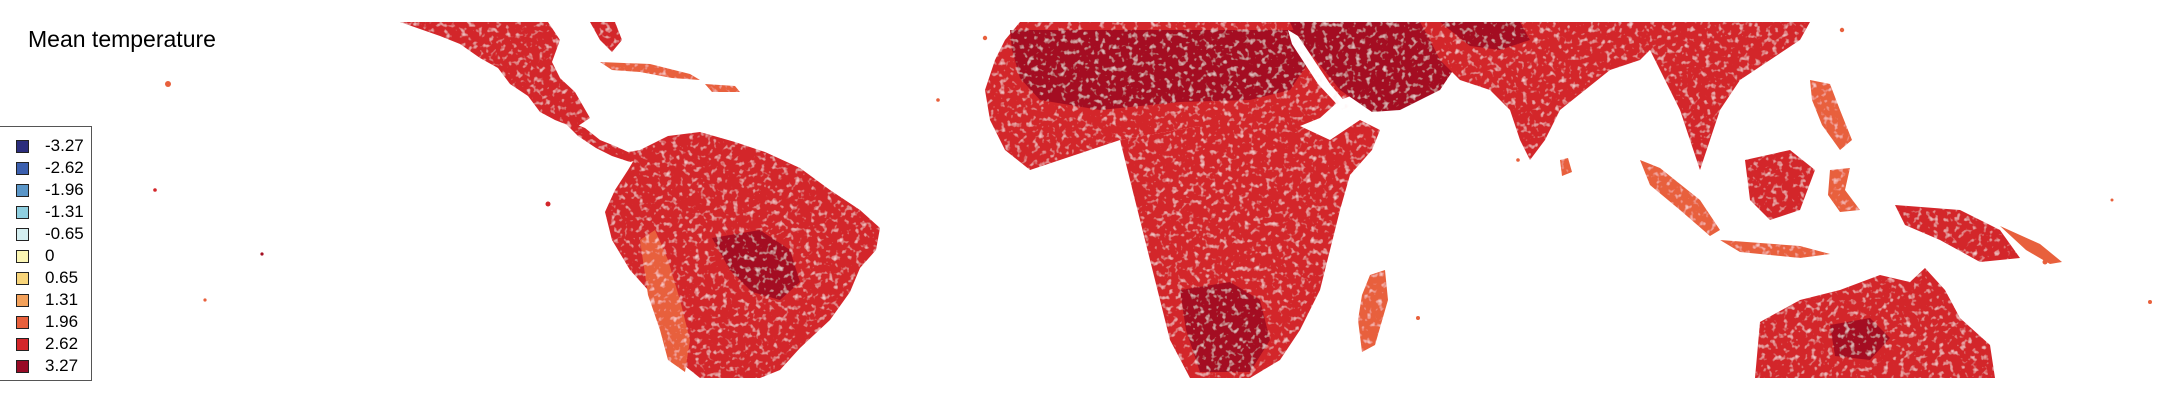 The image size is (2160, 400). What do you see at coordinates (2150, 302) in the screenshot?
I see `island-pacific-e` at bounding box center [2150, 302].